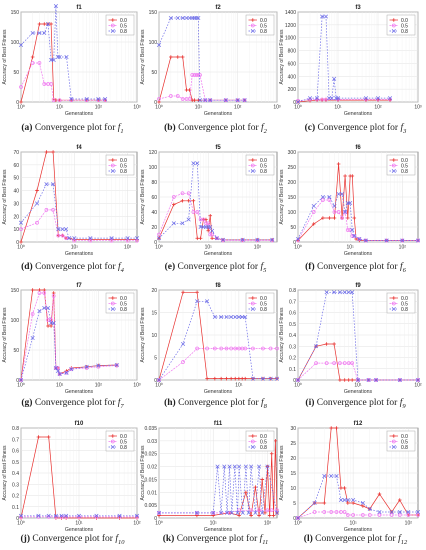 The image size is (426, 550). What do you see at coordinates (199, 108) in the screenshot?
I see `x-tick-label: 10¹` at bounding box center [199, 108].